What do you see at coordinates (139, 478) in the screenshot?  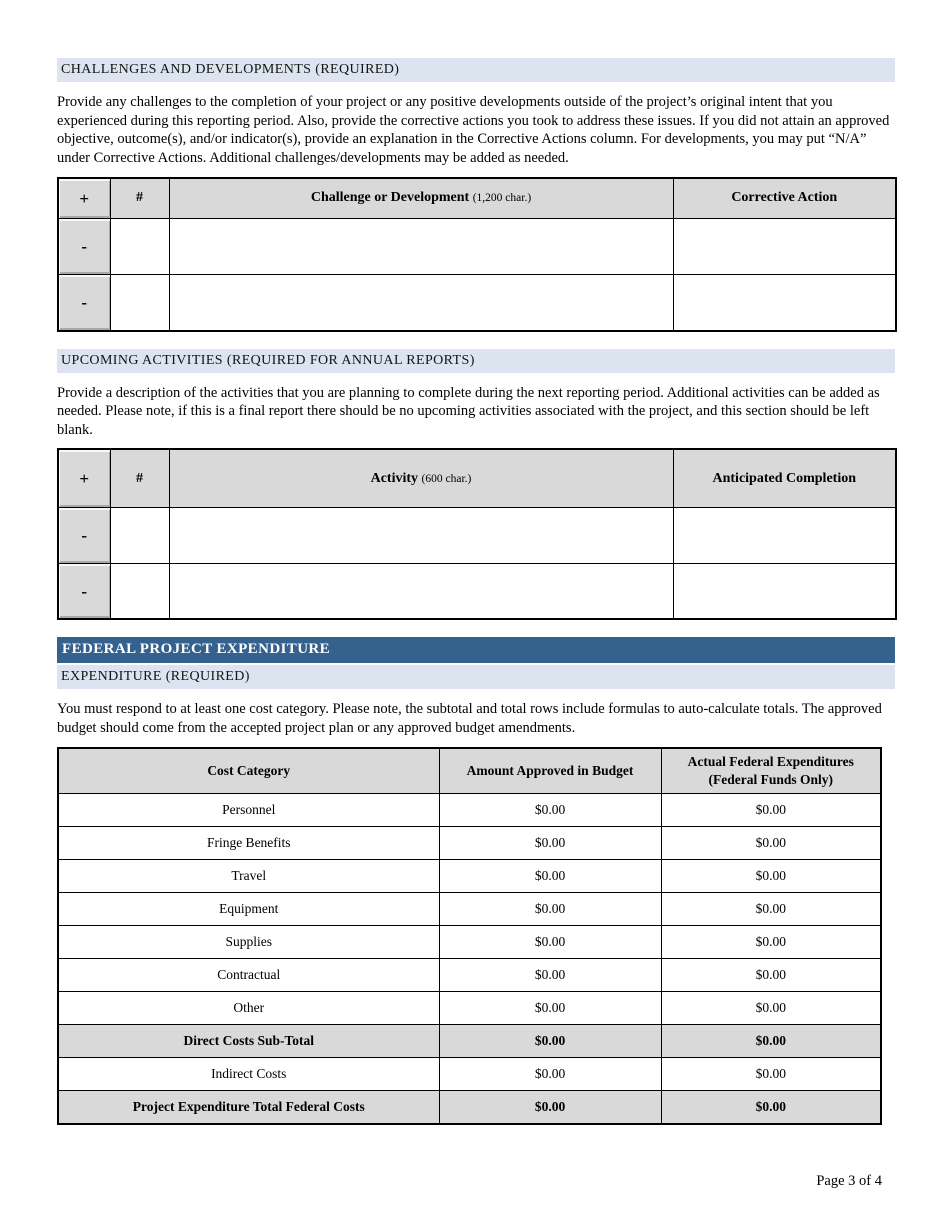 I see `activities-number-column-header: #` at bounding box center [139, 478].